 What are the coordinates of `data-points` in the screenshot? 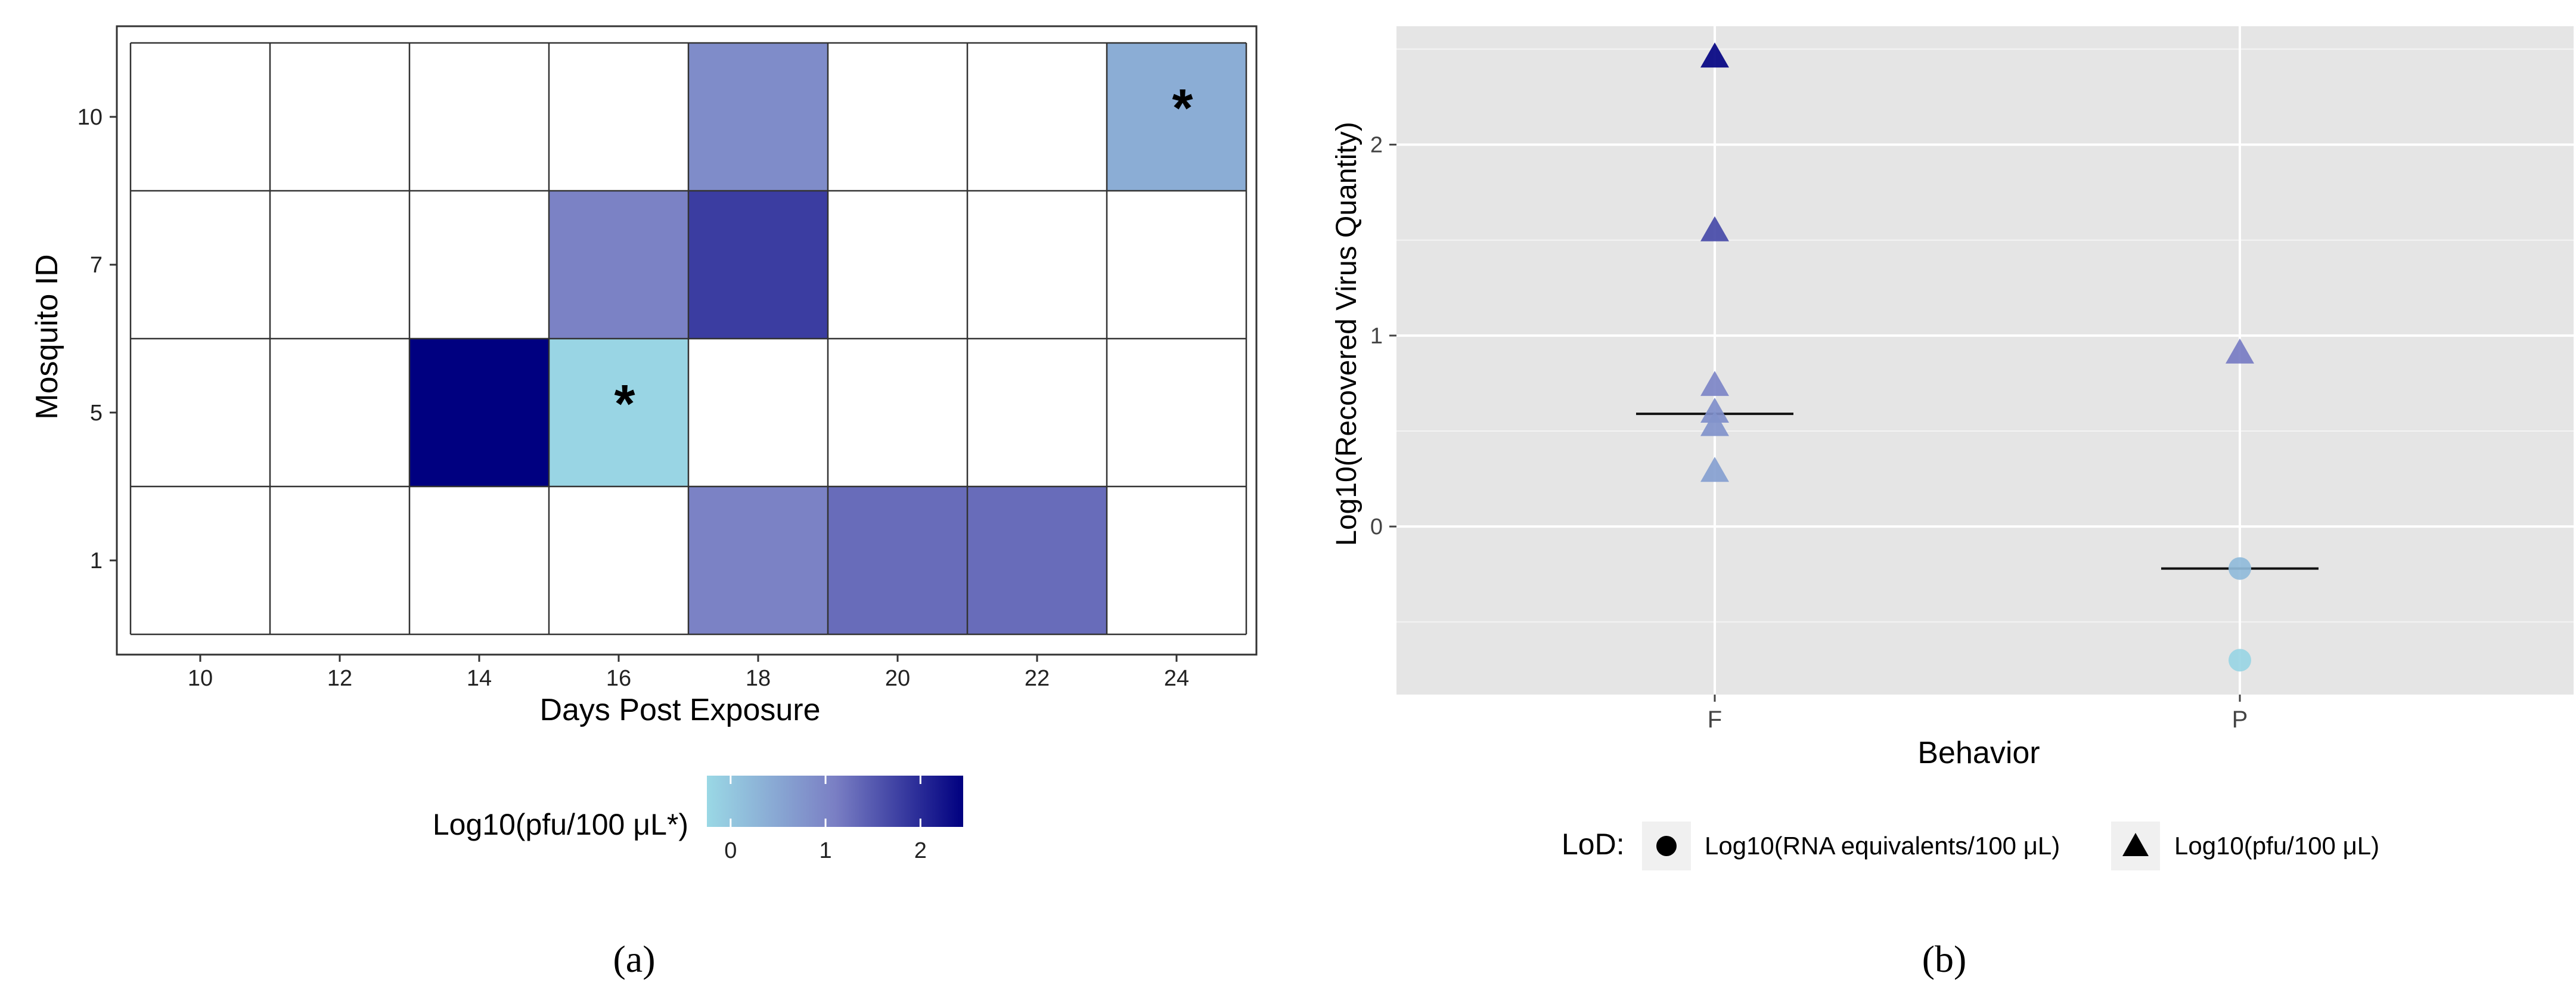 It's located at (1977, 357).